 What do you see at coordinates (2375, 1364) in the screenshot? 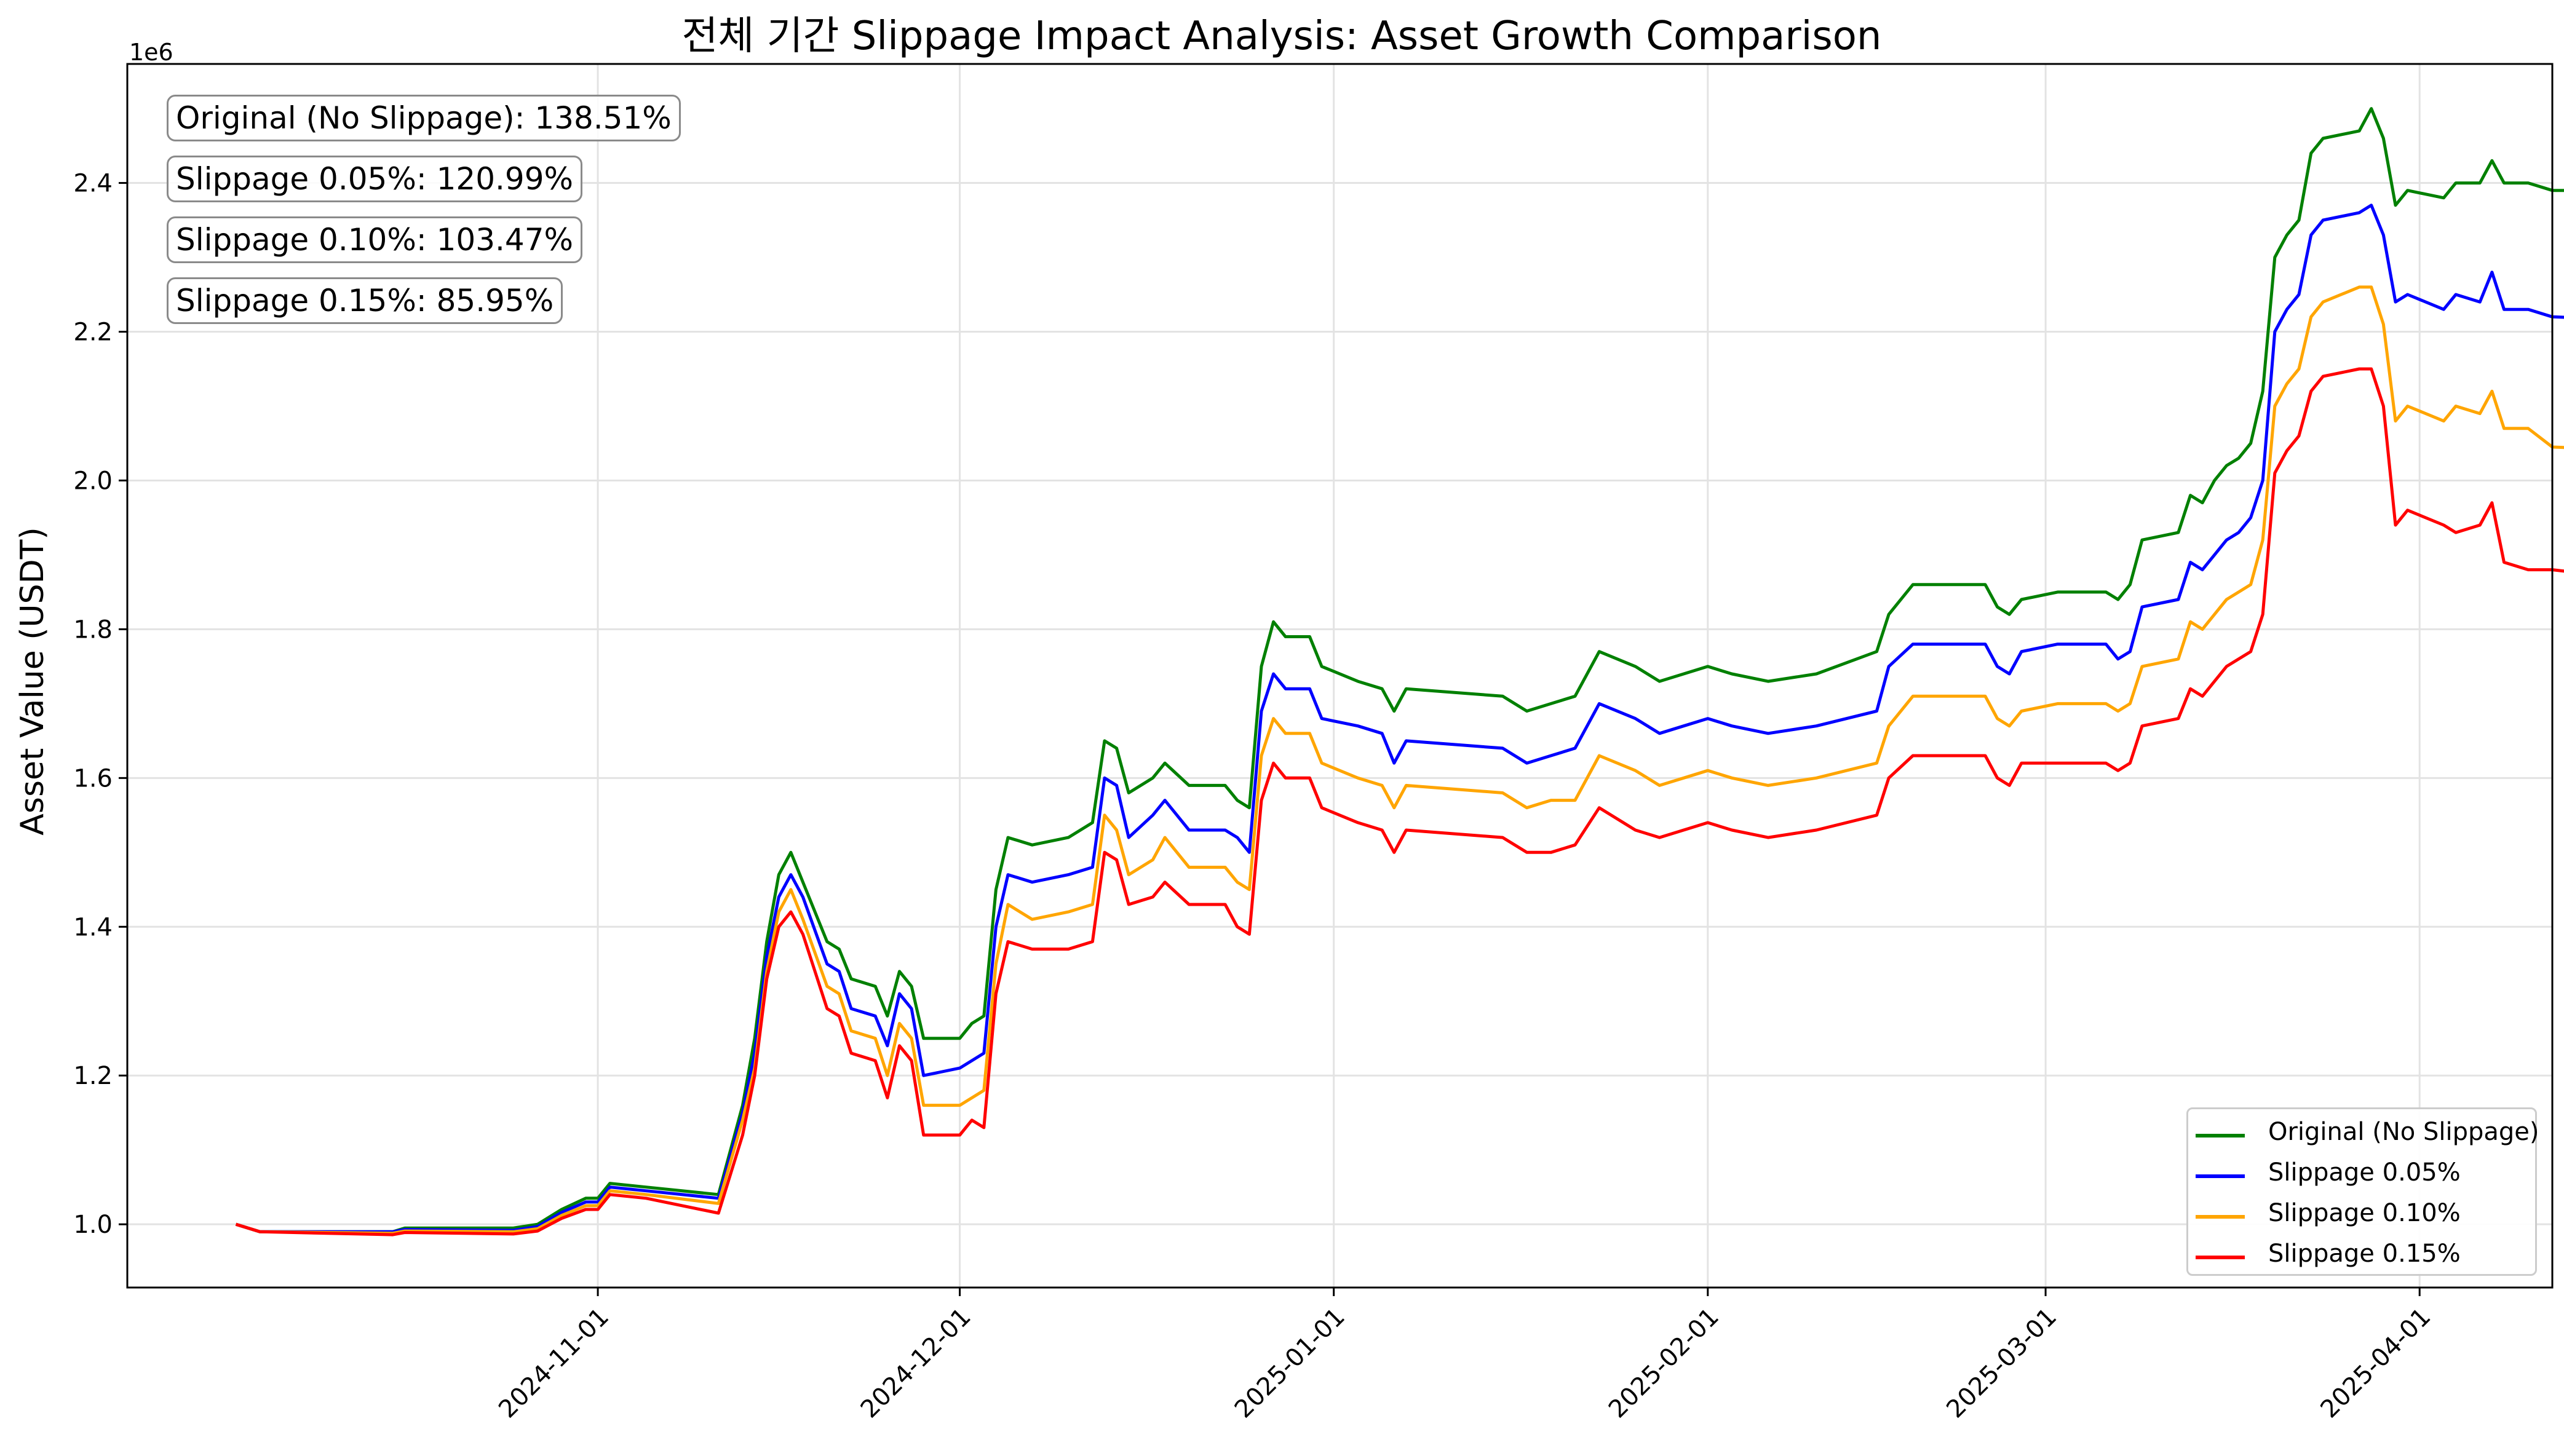
I see `x-tick-label: 2025-04-01` at bounding box center [2375, 1364].